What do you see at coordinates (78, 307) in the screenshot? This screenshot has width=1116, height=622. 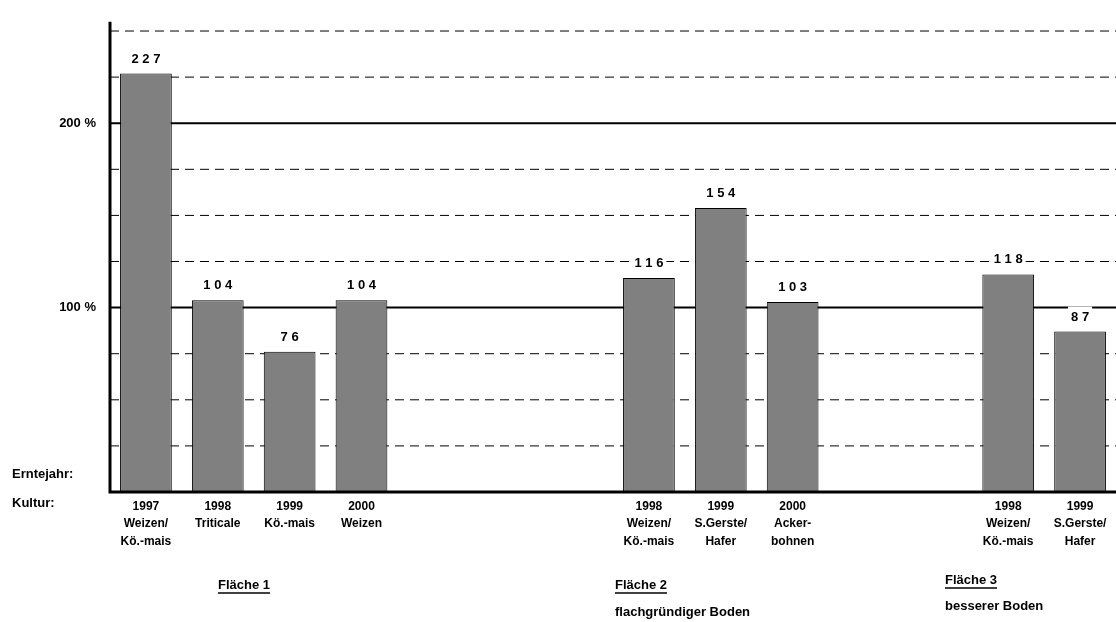 I see `y-tick-label: 100 %` at bounding box center [78, 307].